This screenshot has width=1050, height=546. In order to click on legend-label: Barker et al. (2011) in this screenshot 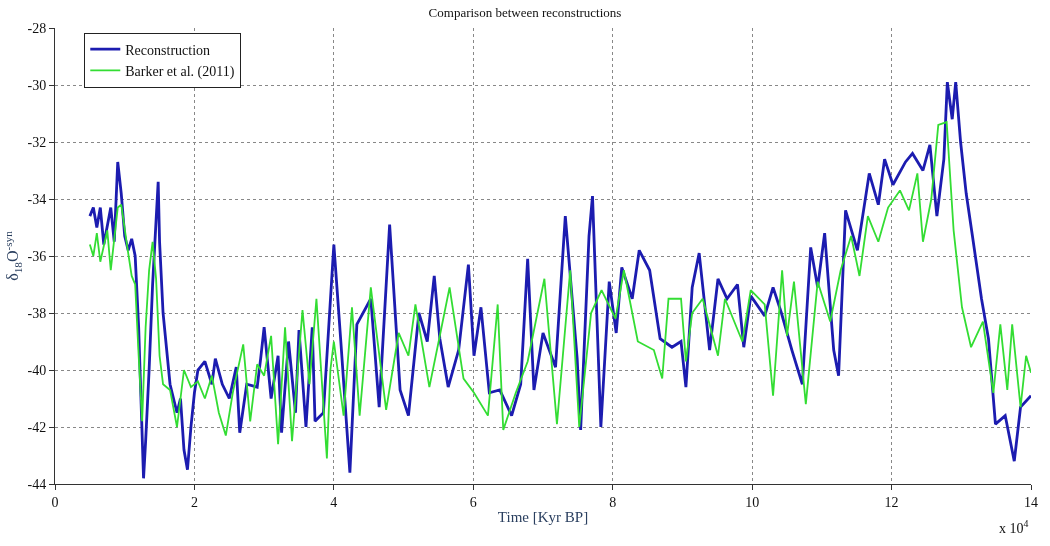, I will do `click(180, 71)`.